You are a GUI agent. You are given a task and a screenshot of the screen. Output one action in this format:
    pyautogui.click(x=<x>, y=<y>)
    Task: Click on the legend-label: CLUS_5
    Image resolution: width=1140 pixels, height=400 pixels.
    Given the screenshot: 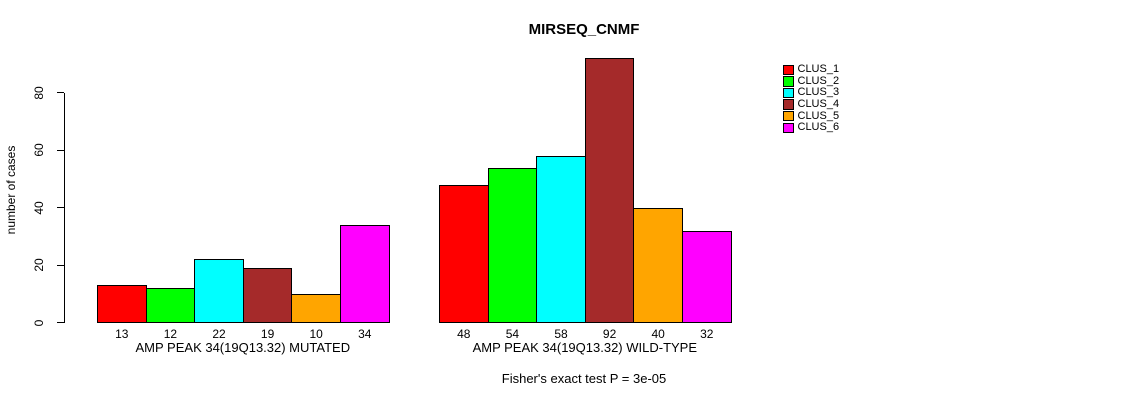 What is the action you would take?
    pyautogui.click(x=818, y=115)
    